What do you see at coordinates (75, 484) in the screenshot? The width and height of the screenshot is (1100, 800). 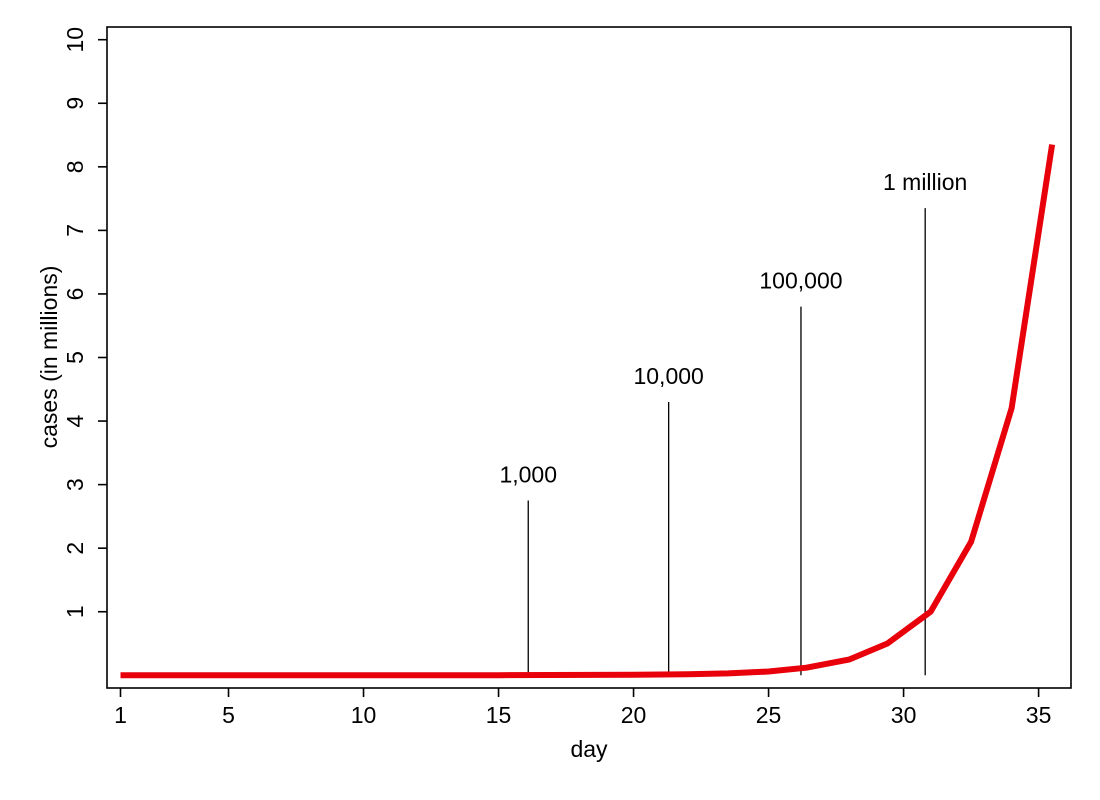 I see `y-tick-label: 3` at bounding box center [75, 484].